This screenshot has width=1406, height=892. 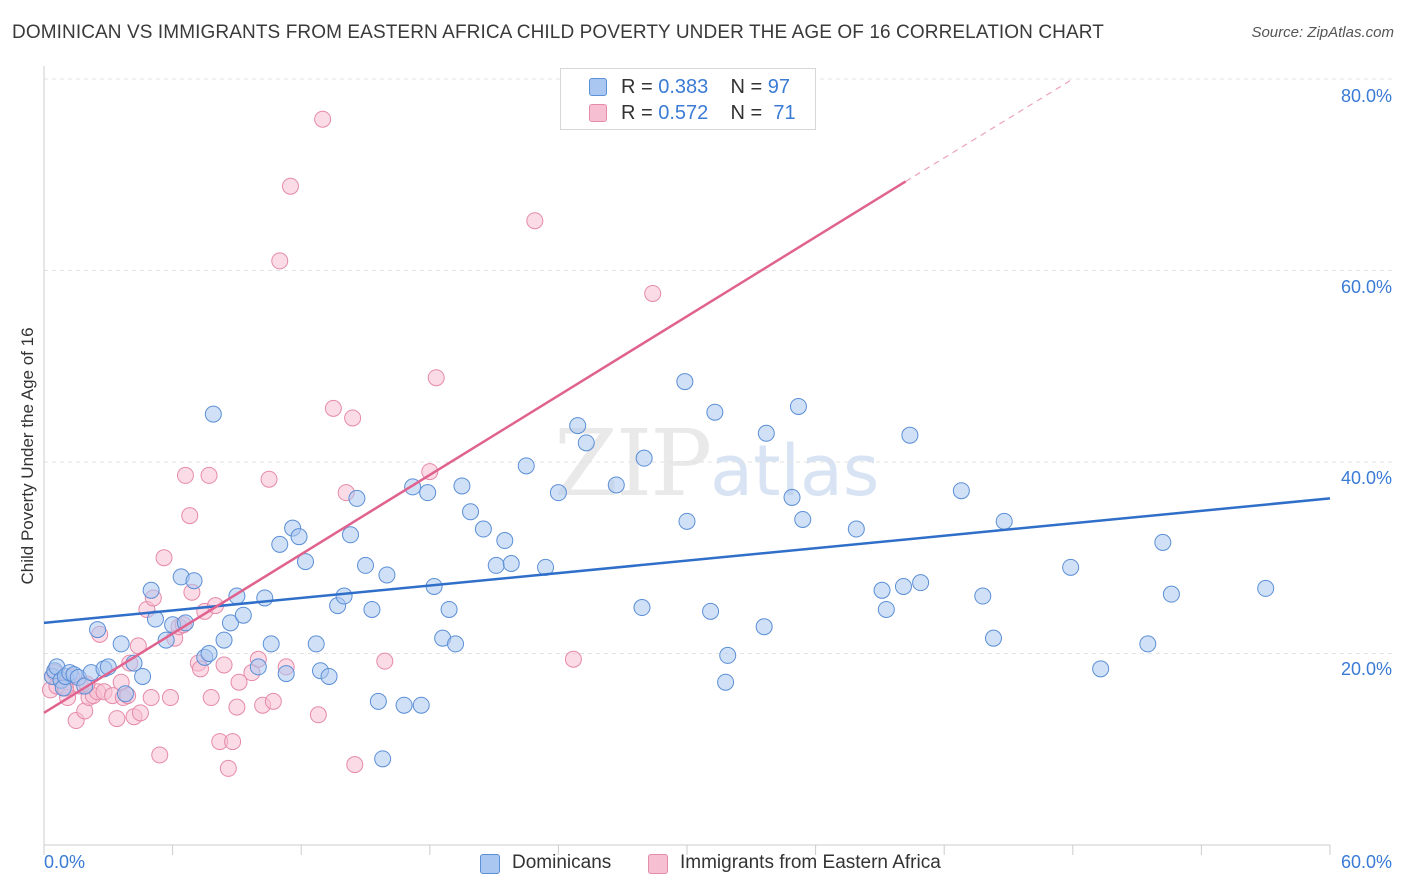 I want to click on x-tick-max: 60.0%, so click(x=1366, y=862).